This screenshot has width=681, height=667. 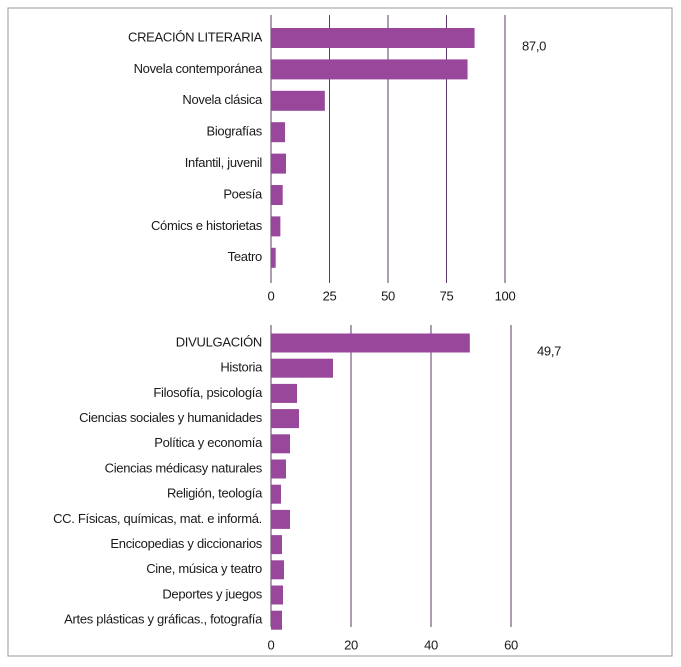 I want to click on x-tick-label: 100, so click(x=505, y=295).